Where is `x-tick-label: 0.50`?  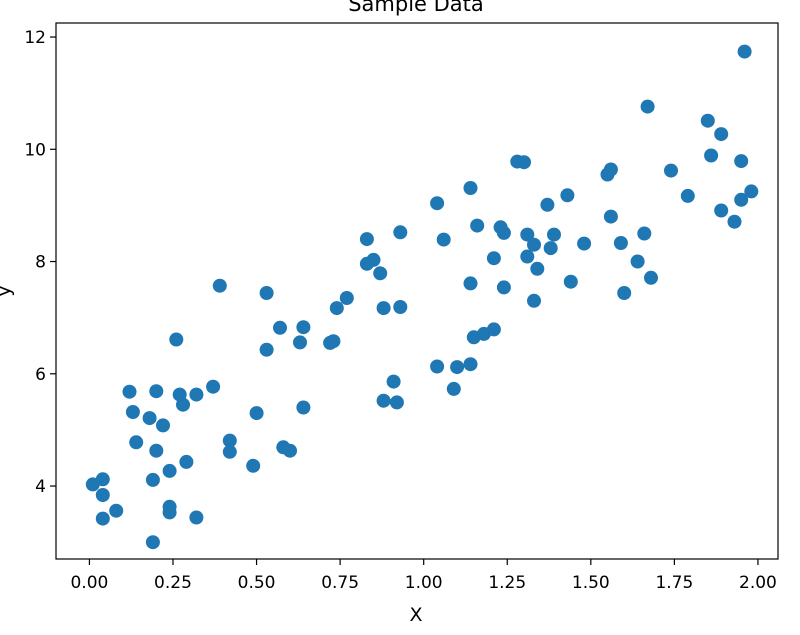
x-tick-label: 0.50 is located at coordinates (257, 583).